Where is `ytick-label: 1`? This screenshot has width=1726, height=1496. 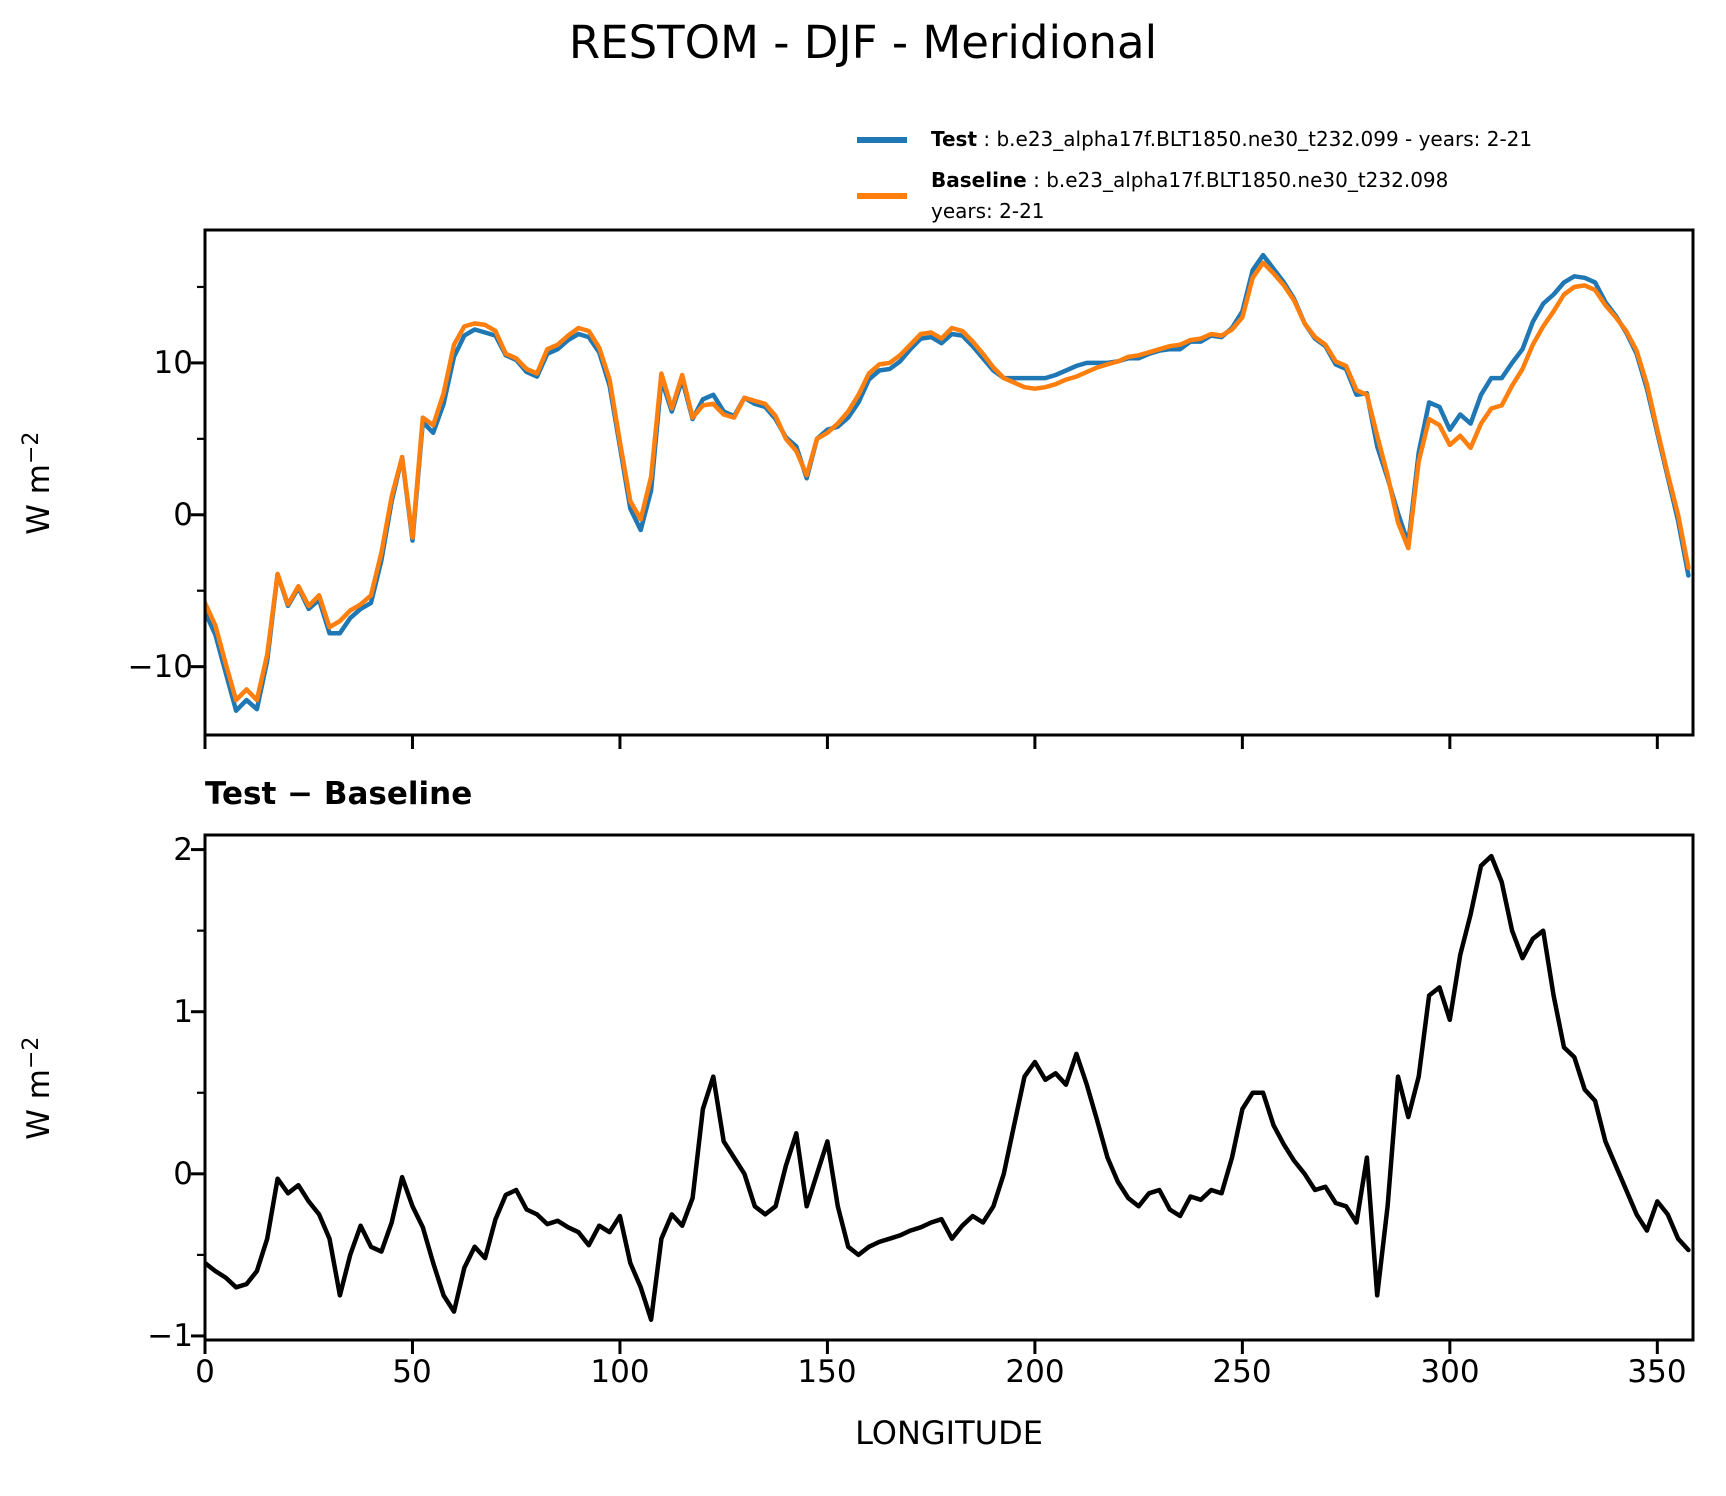
ytick-label: 1 is located at coordinates (183, 1012).